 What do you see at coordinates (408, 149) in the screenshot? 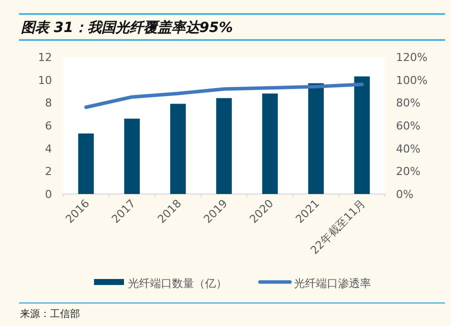
I see `y2-tick-label: 40%` at bounding box center [408, 149].